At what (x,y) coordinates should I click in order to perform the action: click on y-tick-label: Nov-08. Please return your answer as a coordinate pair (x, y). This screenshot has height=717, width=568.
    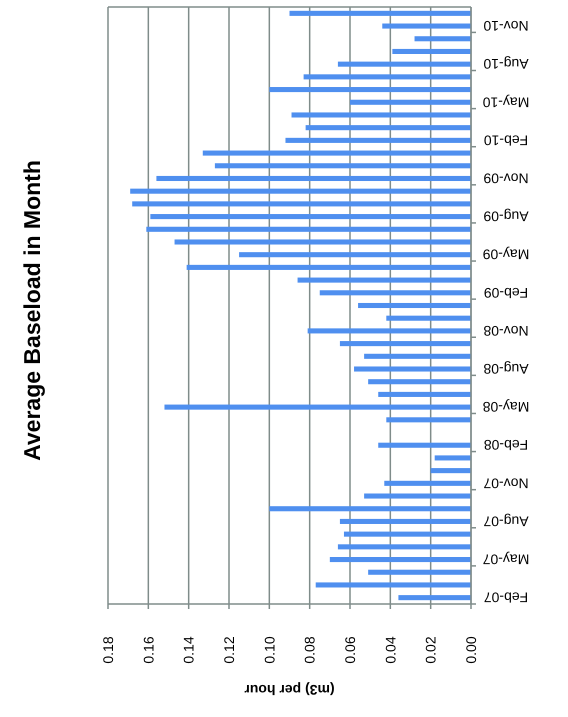
    Looking at the image, I should click on (506, 330).